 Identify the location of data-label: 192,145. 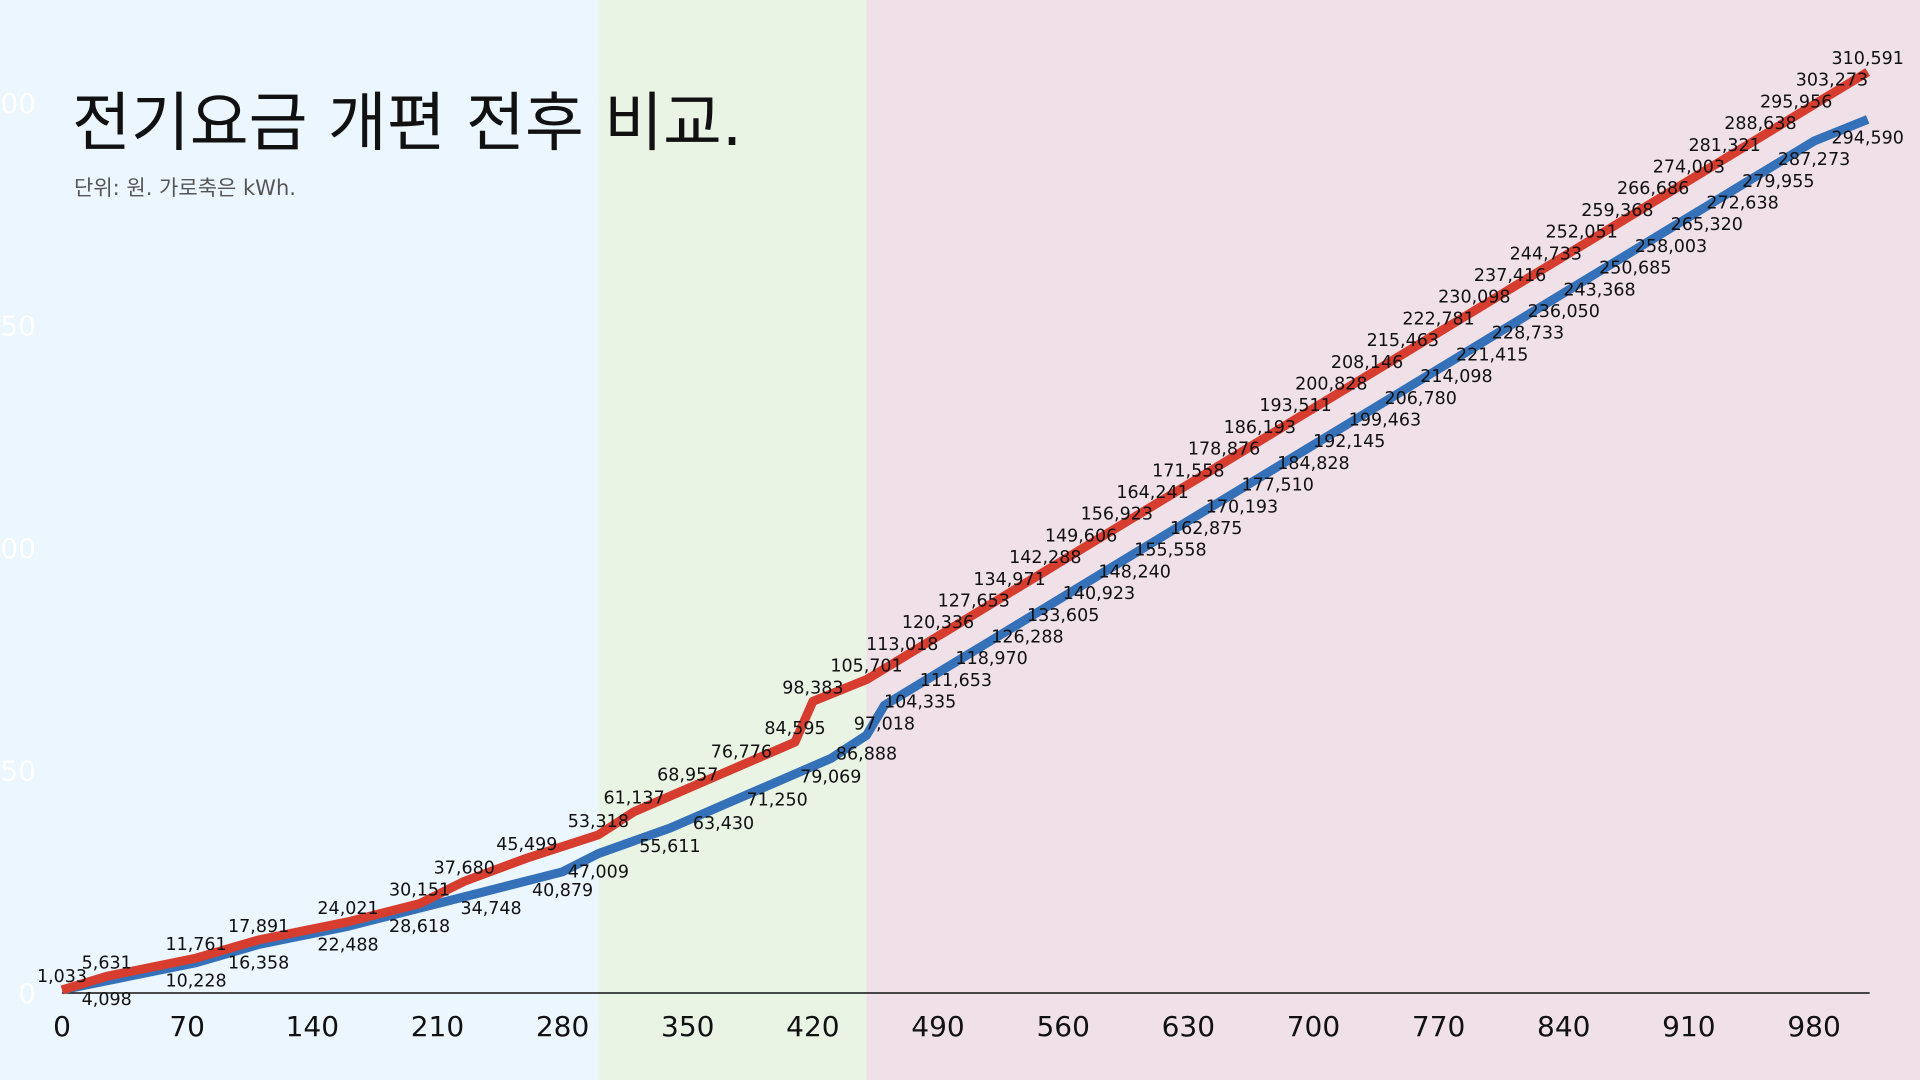
(1349, 442).